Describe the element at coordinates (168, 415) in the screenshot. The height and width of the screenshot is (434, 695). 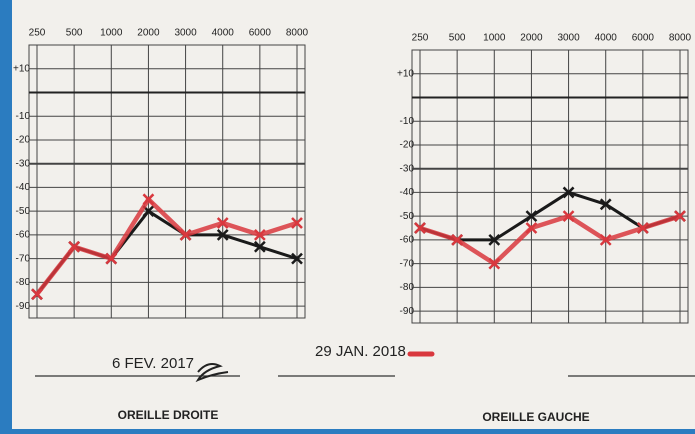
I see `chart-title: OREILLE DROITE` at that location.